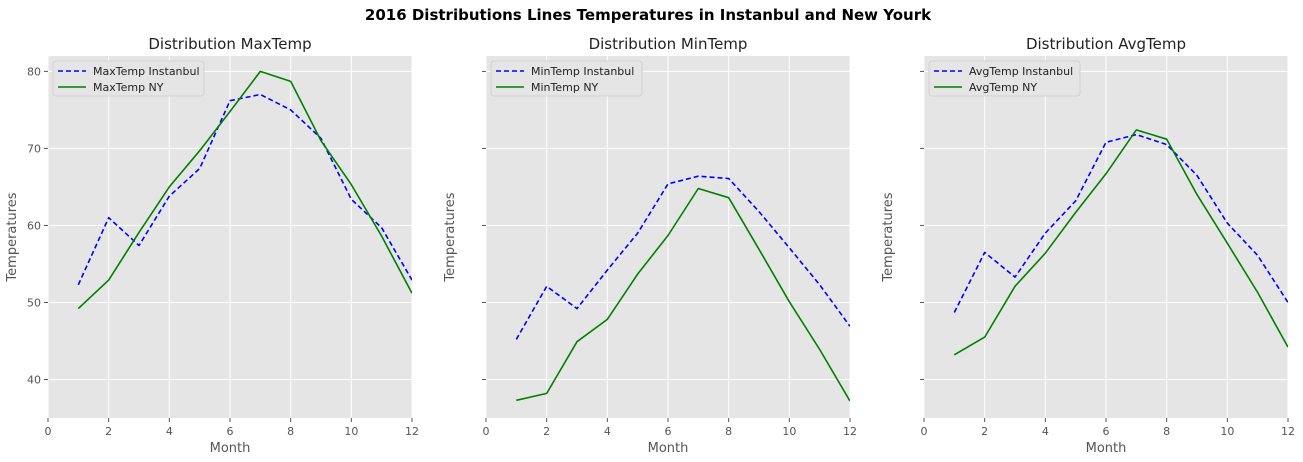  Describe the element at coordinates (229, 44) in the screenshot. I see `panel-title: Distribution MaxTemp` at that location.